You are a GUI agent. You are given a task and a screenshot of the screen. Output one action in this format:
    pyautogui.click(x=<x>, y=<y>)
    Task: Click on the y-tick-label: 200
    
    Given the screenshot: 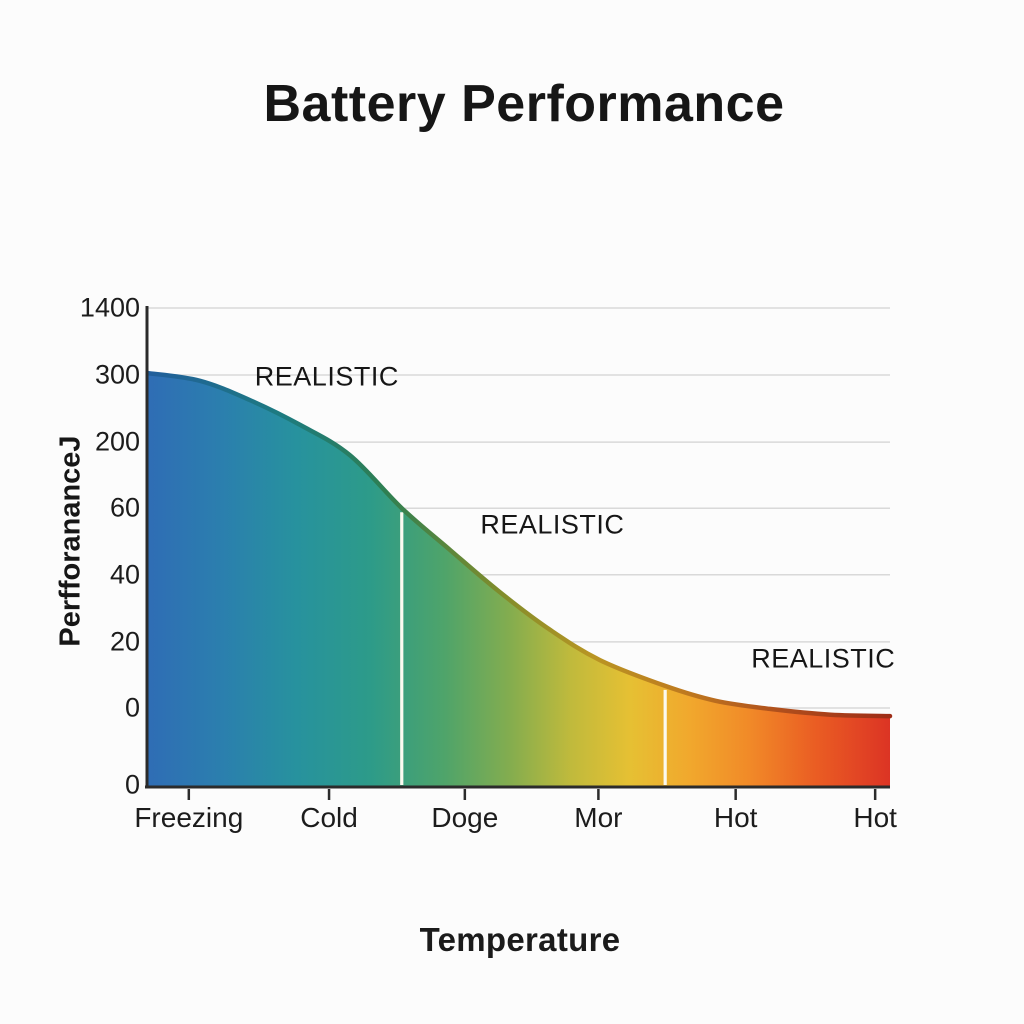 What is the action you would take?
    pyautogui.click(x=117, y=441)
    